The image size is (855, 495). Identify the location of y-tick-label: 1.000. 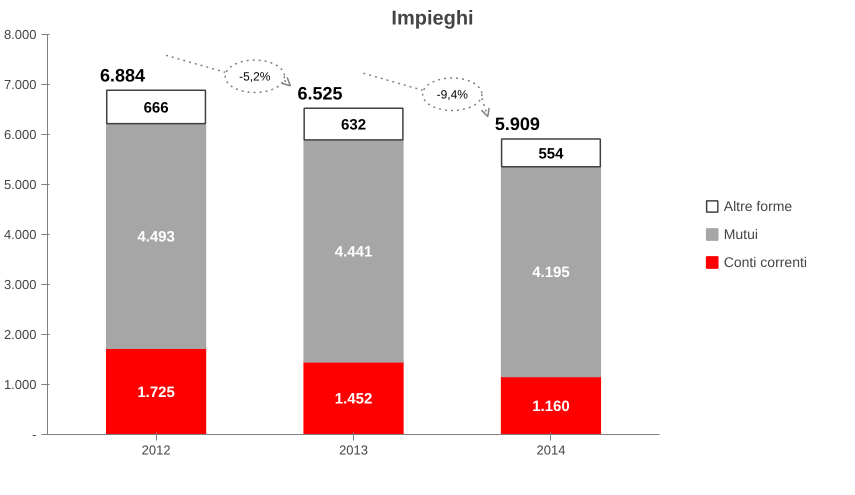
(20, 384).